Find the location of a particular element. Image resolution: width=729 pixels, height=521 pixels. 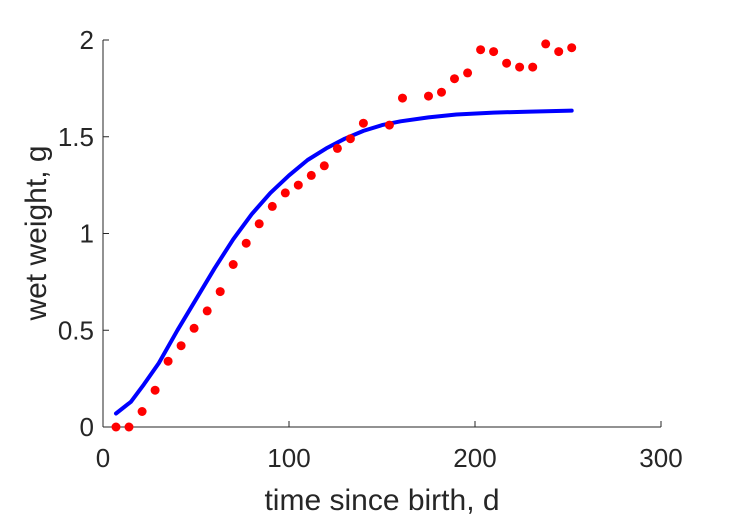

x-tick-label: 100 is located at coordinates (288, 458).